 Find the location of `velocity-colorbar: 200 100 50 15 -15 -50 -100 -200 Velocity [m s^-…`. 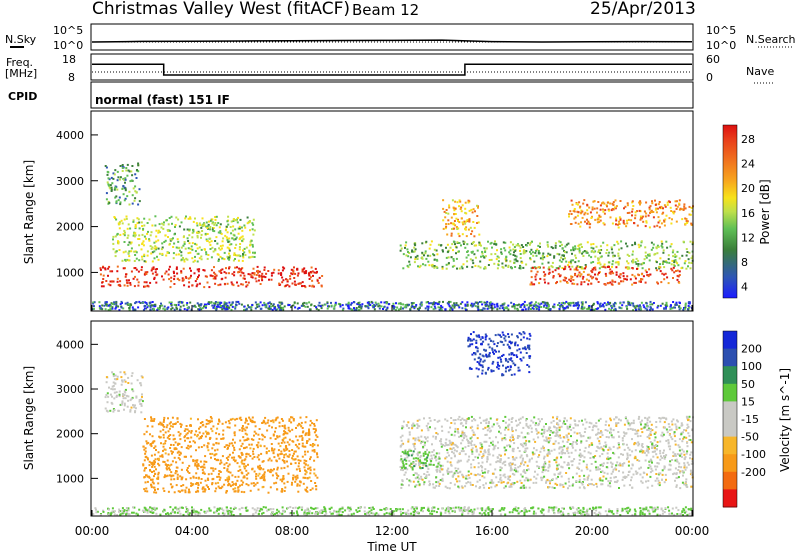

velocity-colorbar: 200 100 50 15 -15 -50 -100 -200 Velocity [m s^-… is located at coordinates (757, 419).